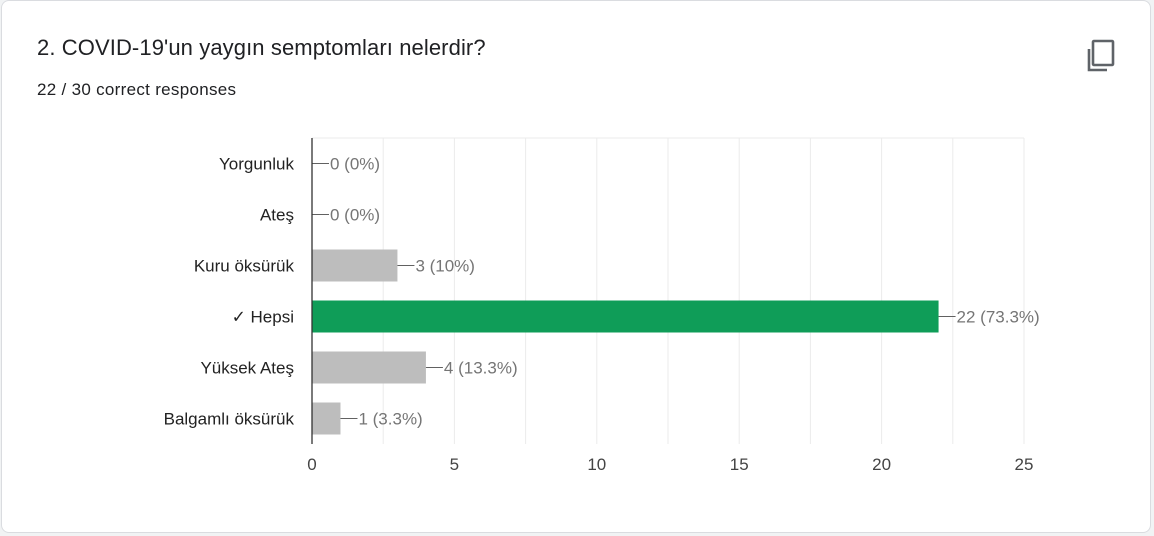  I want to click on x-tick-label: 20, so click(881, 464).